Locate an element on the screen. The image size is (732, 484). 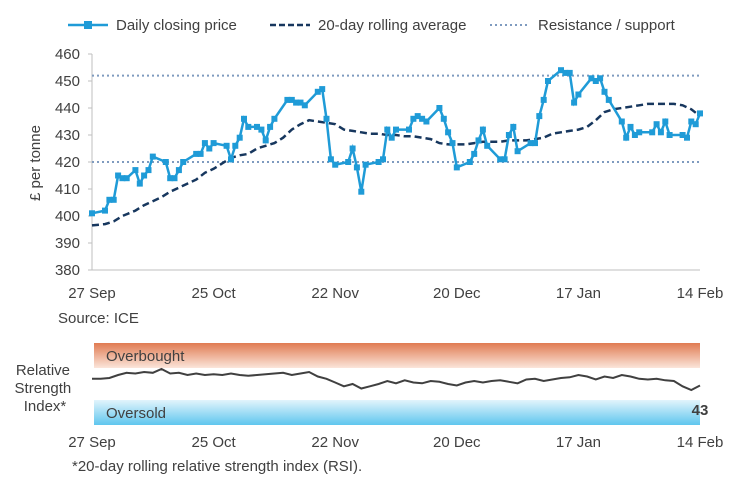
price-y-ticks: 380 390 400 410 420 430 440 450 460 is located at coordinates (73, 162).